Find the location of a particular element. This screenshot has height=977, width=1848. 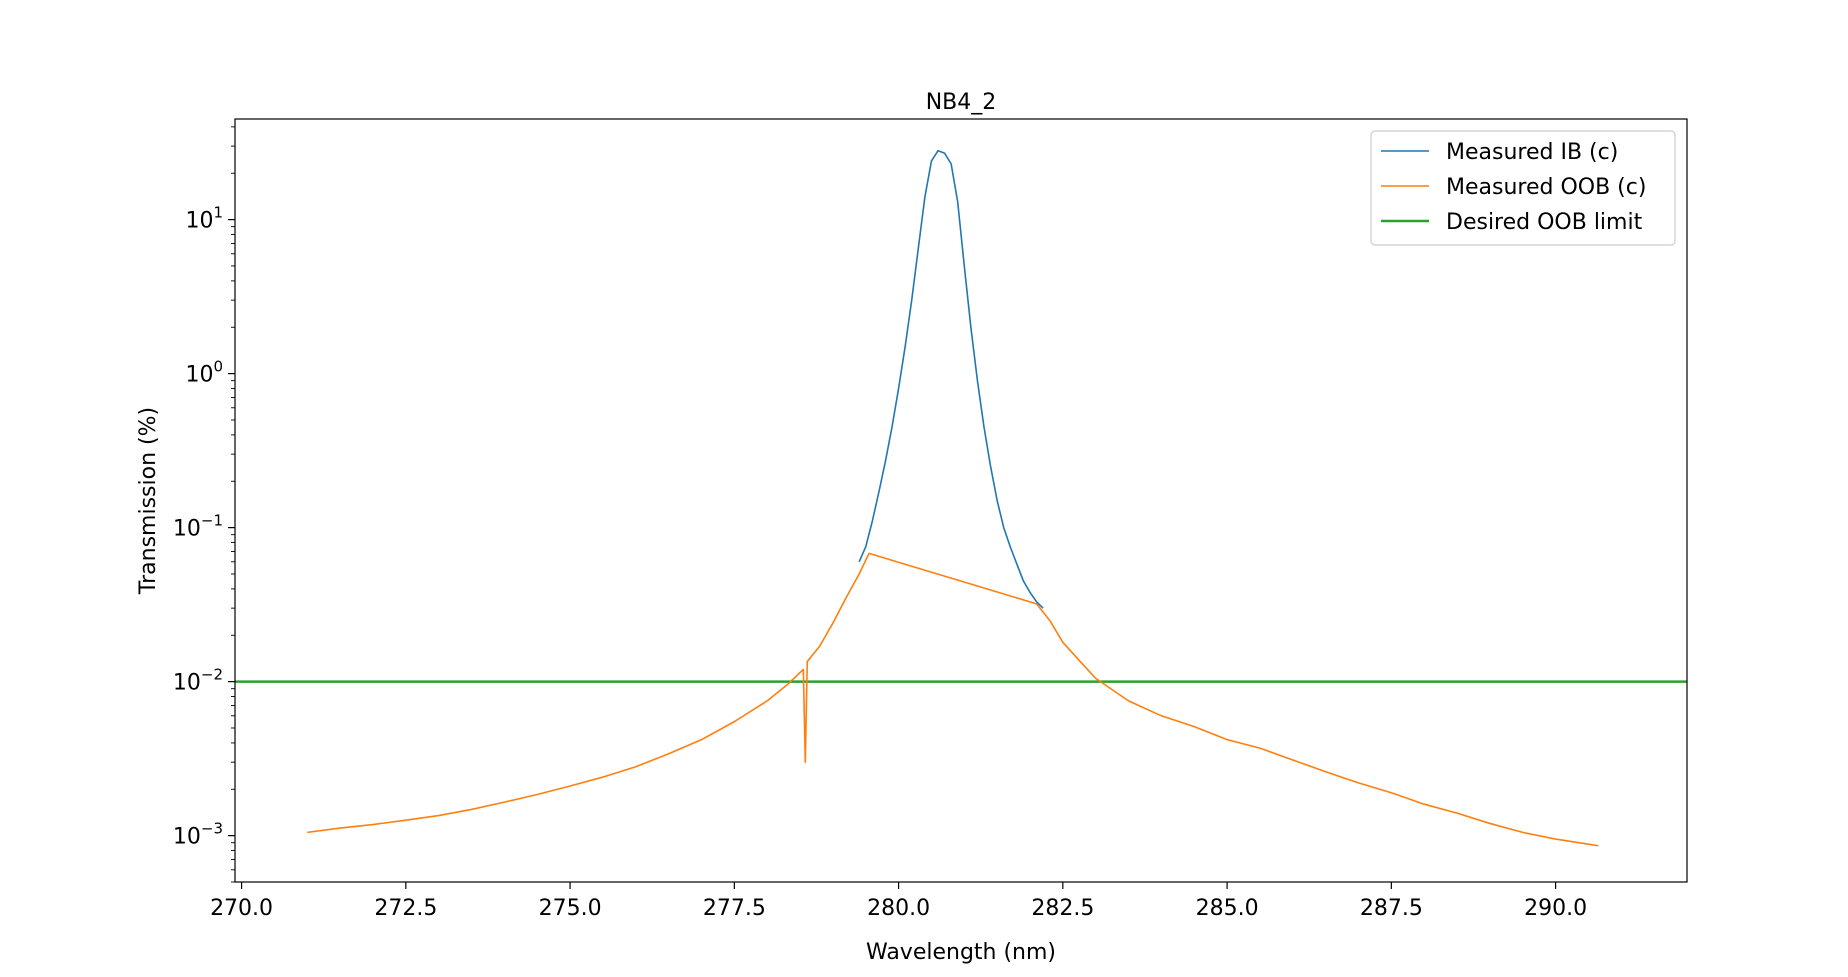

y-axis: 10¹ 10⁰ 10⁻¹ 10⁻² 10⁻³ is located at coordinates (204, 504).